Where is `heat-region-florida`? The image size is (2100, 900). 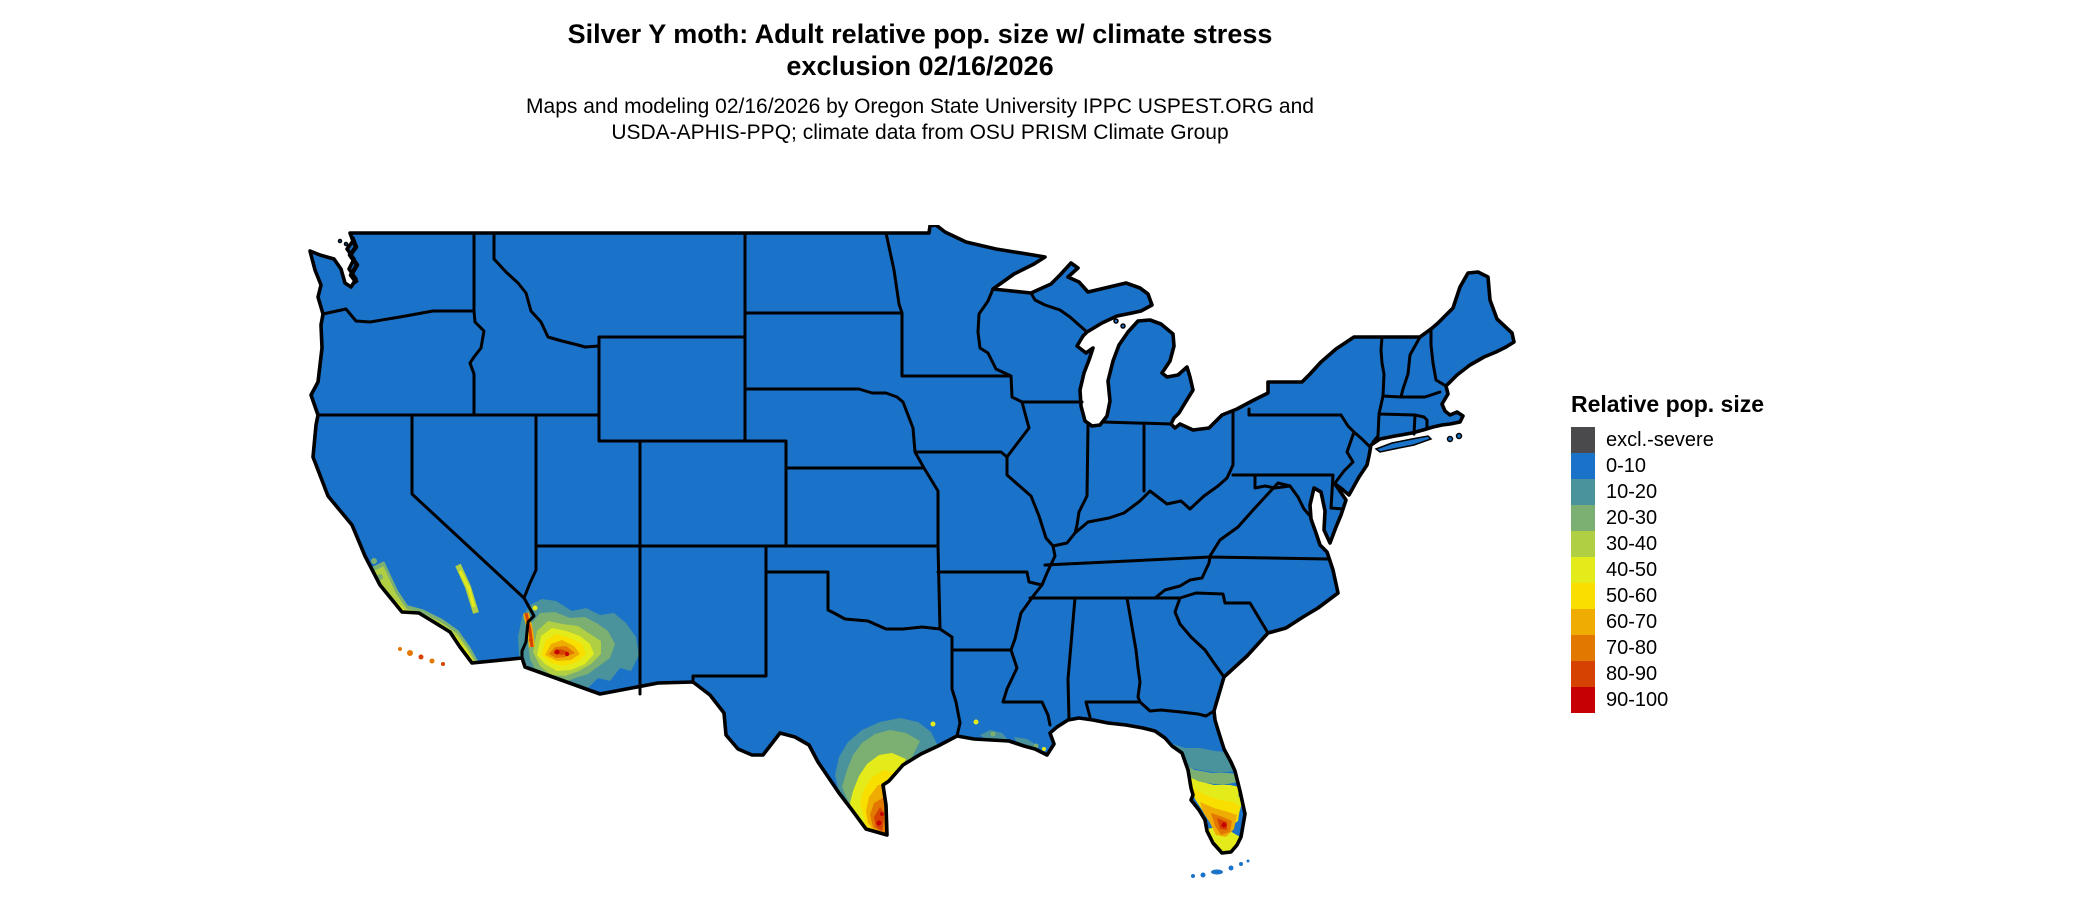 heat-region-florida is located at coordinates (1207, 797).